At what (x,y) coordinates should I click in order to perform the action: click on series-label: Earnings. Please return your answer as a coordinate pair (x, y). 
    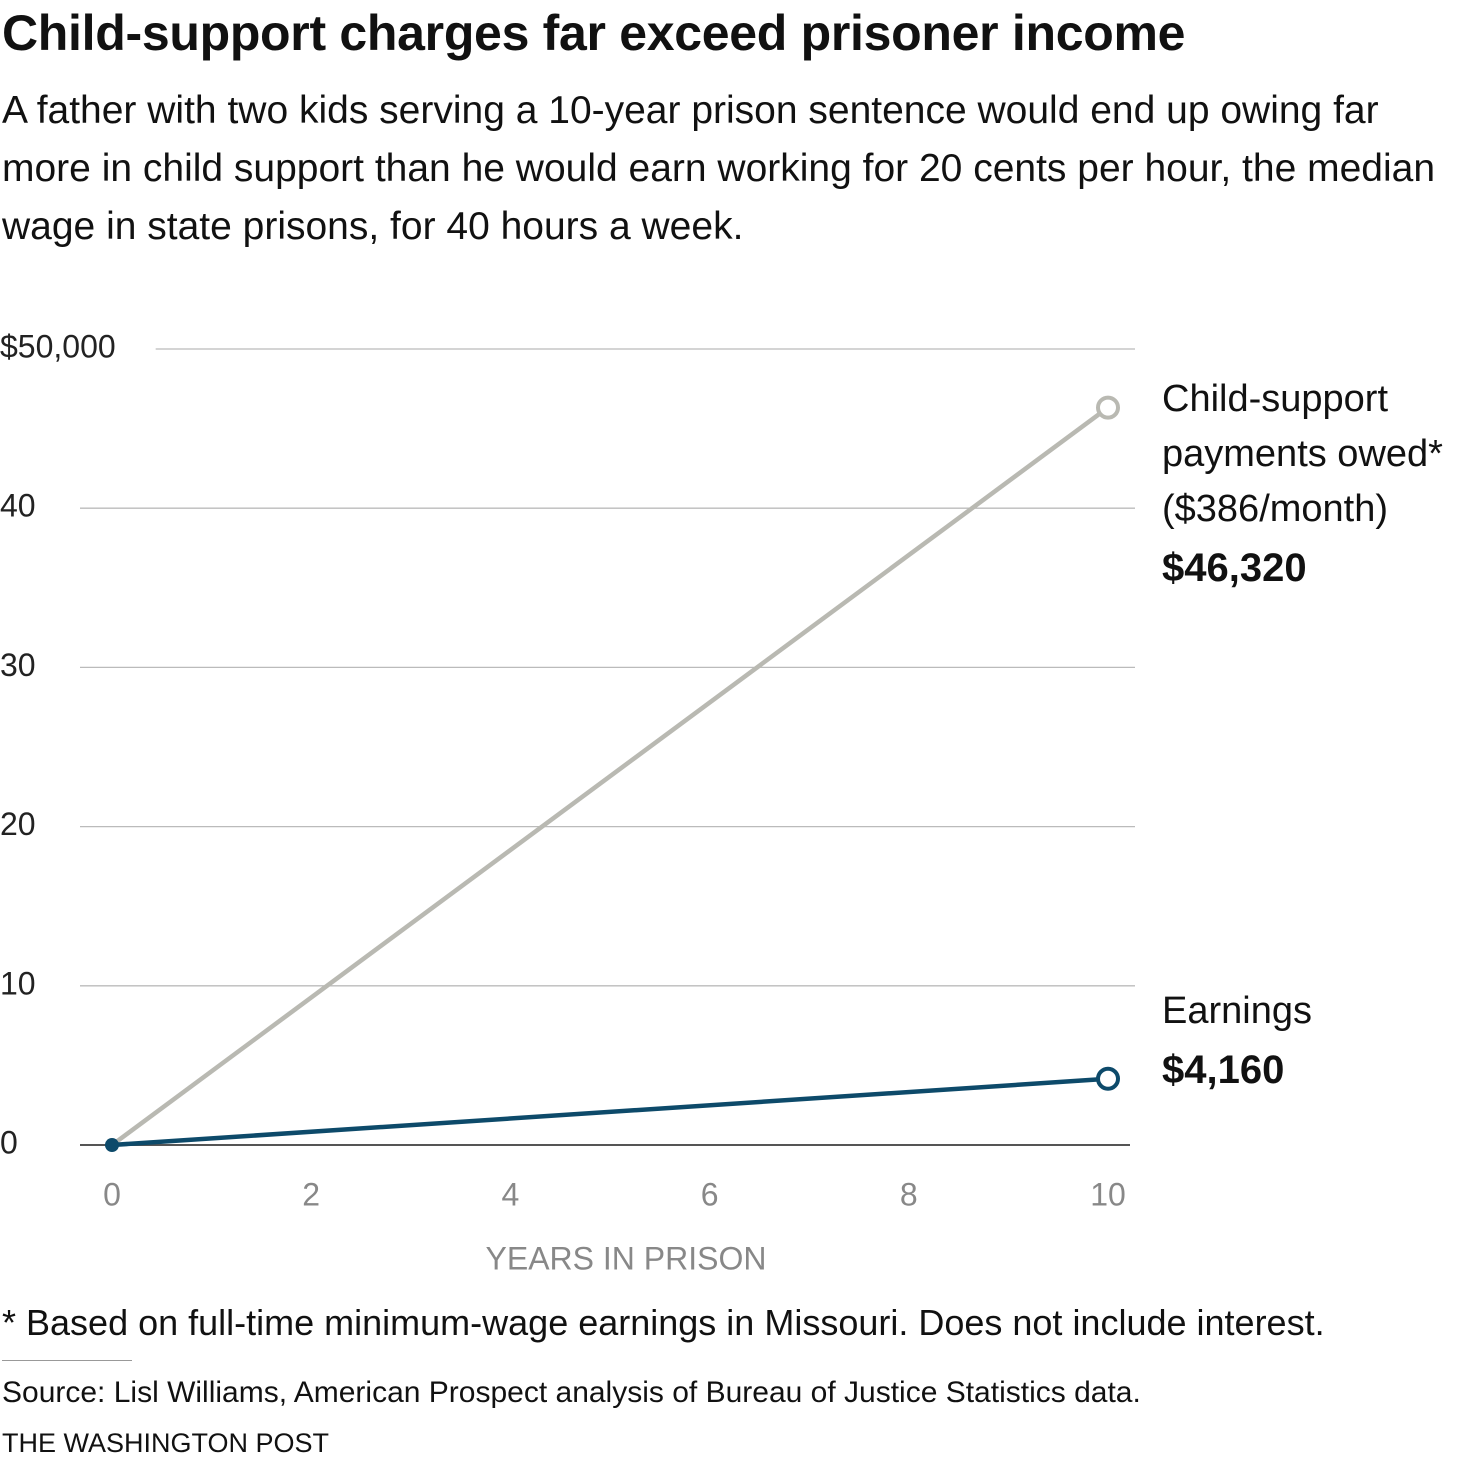
    Looking at the image, I should click on (1237, 1011).